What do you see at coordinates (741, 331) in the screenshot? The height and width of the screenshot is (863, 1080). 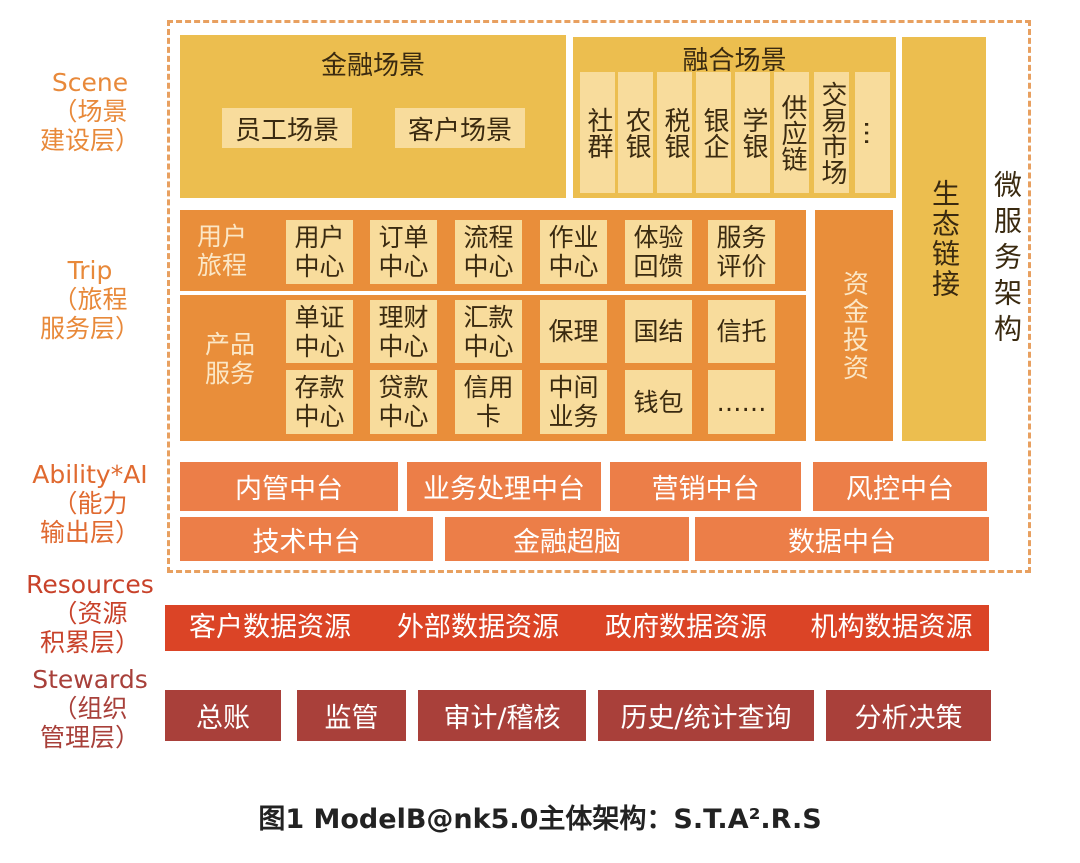 I see `product-service-item: 信托` at bounding box center [741, 331].